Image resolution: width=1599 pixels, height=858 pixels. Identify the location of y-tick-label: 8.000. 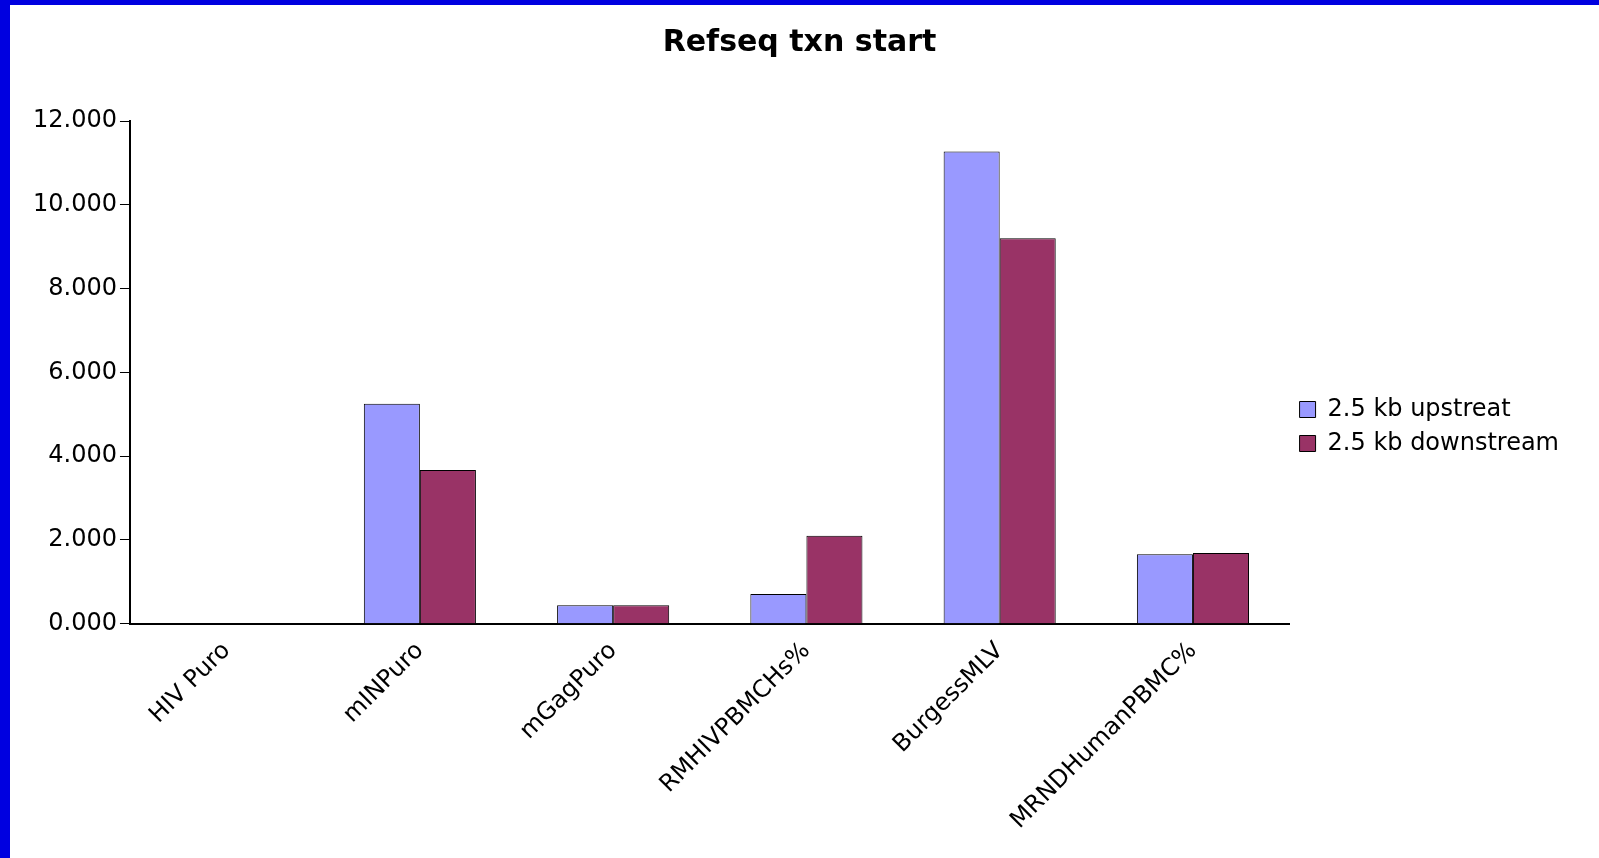
(82, 286).